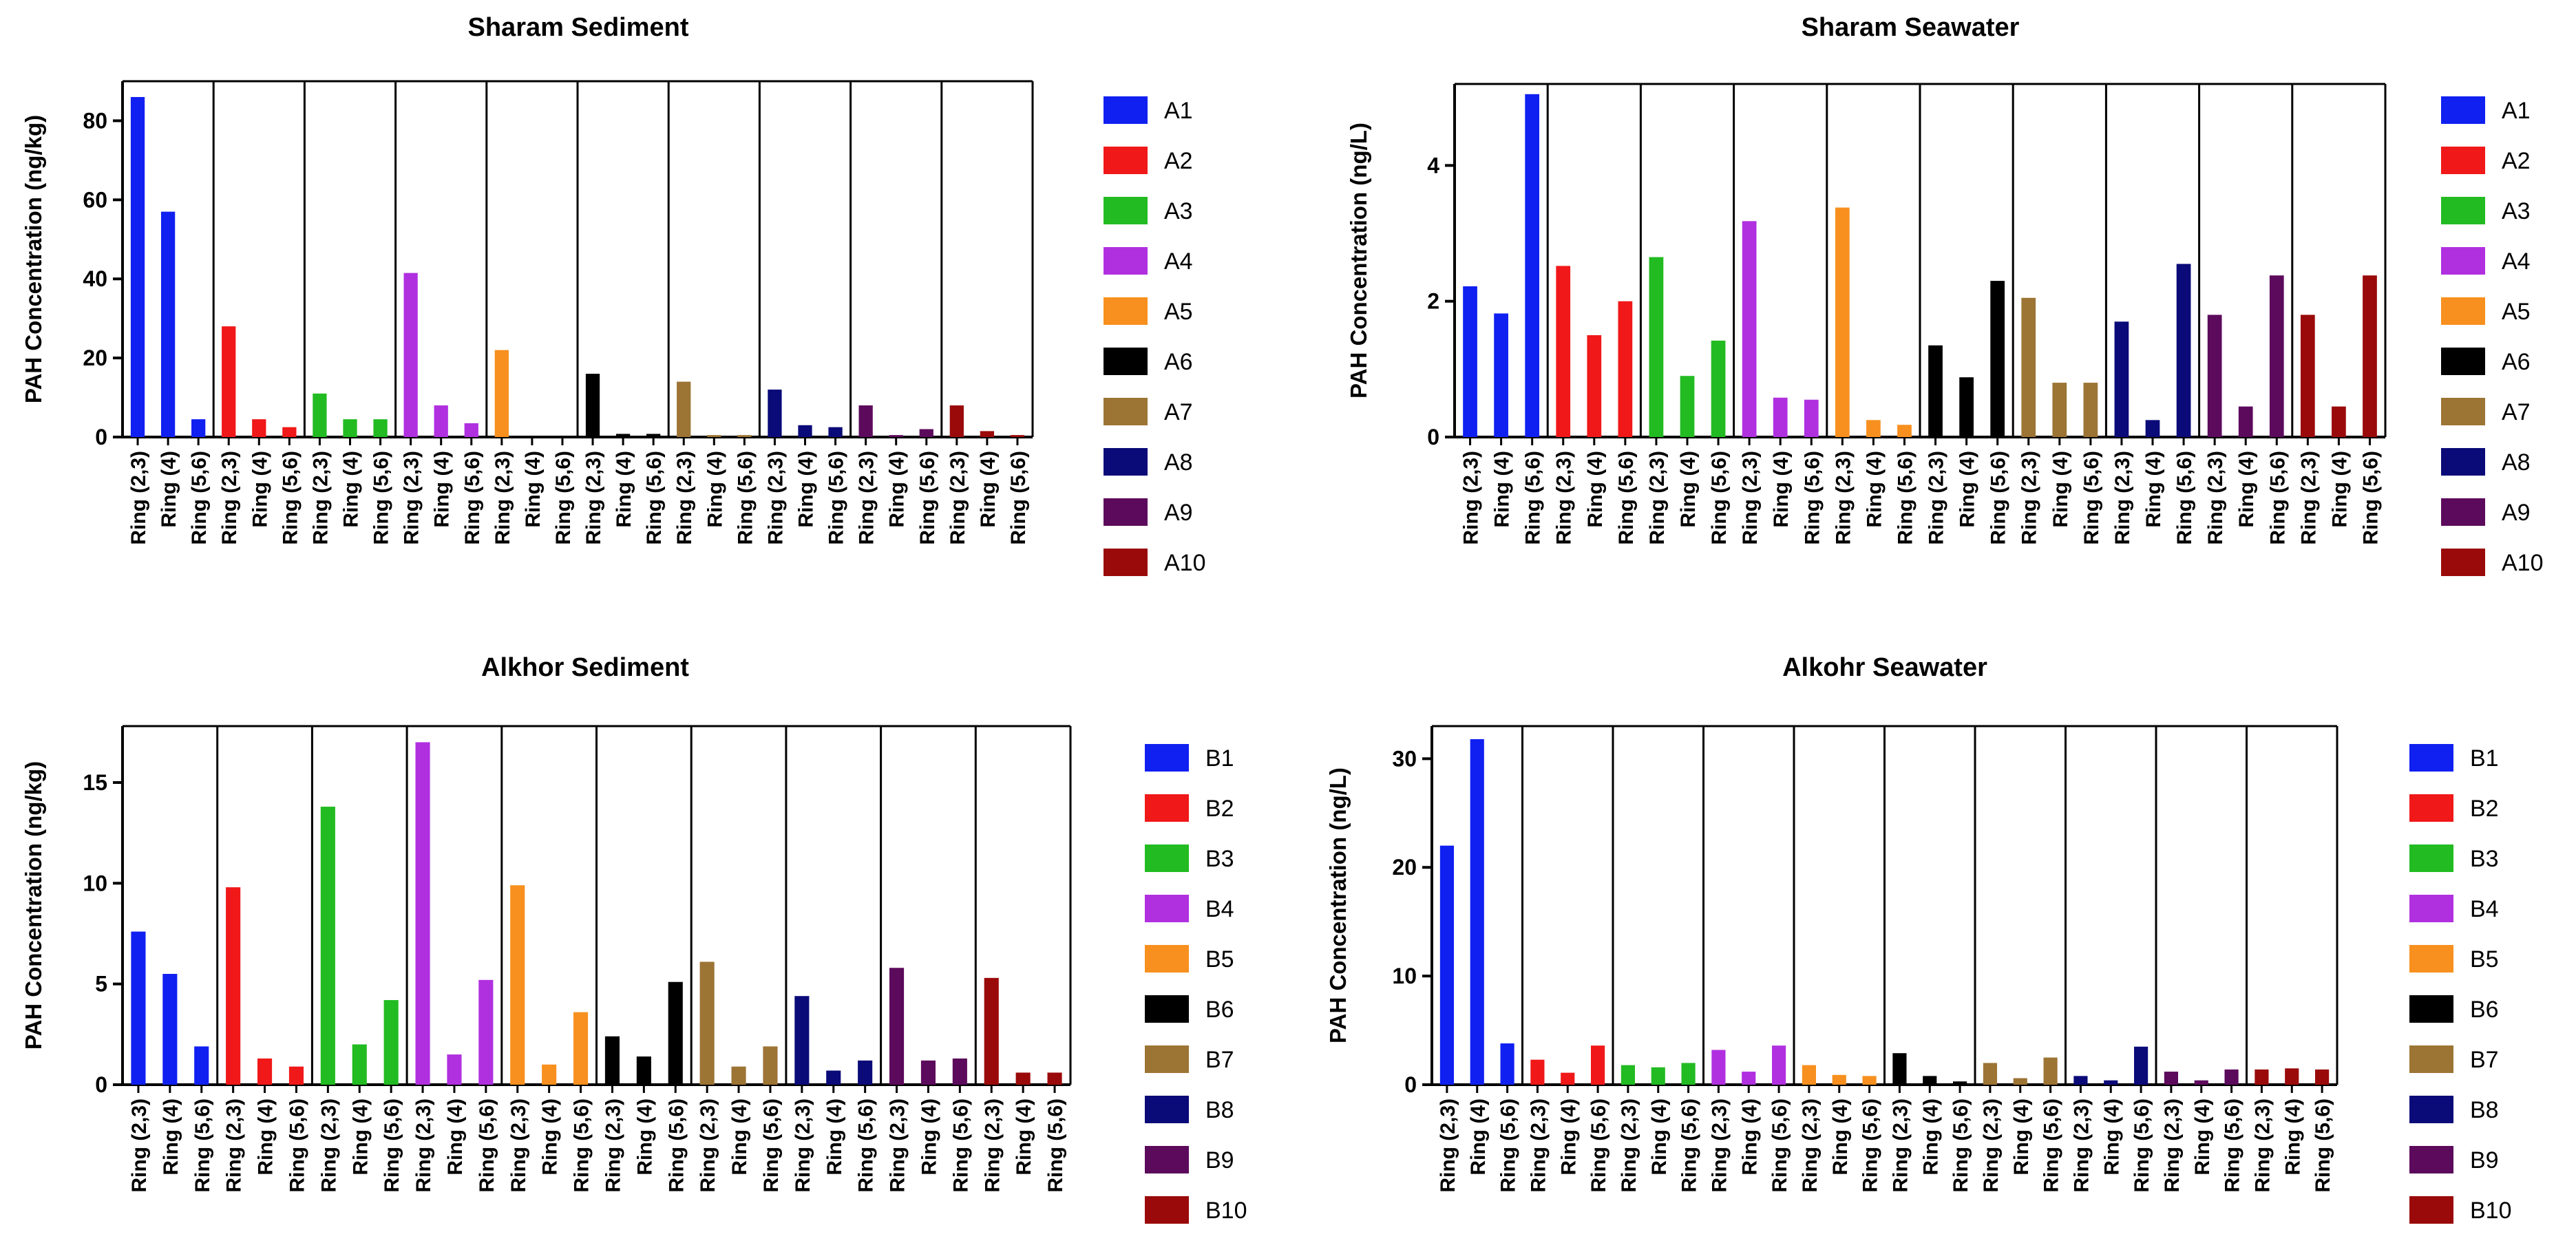 This screenshot has height=1254, width=2576. I want to click on chart-title: Sharam Seawater, so click(1911, 27).